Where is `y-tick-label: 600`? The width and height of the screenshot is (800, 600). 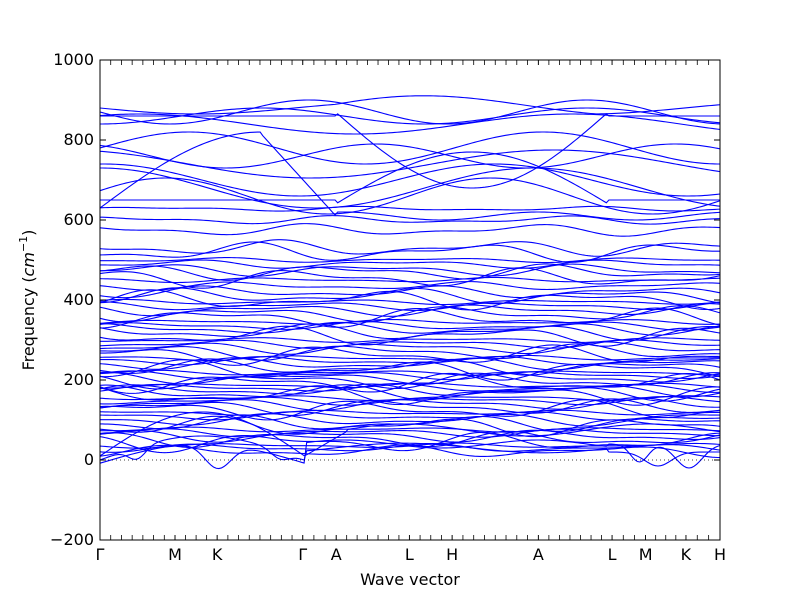
y-tick-label: 600 is located at coordinates (78, 219).